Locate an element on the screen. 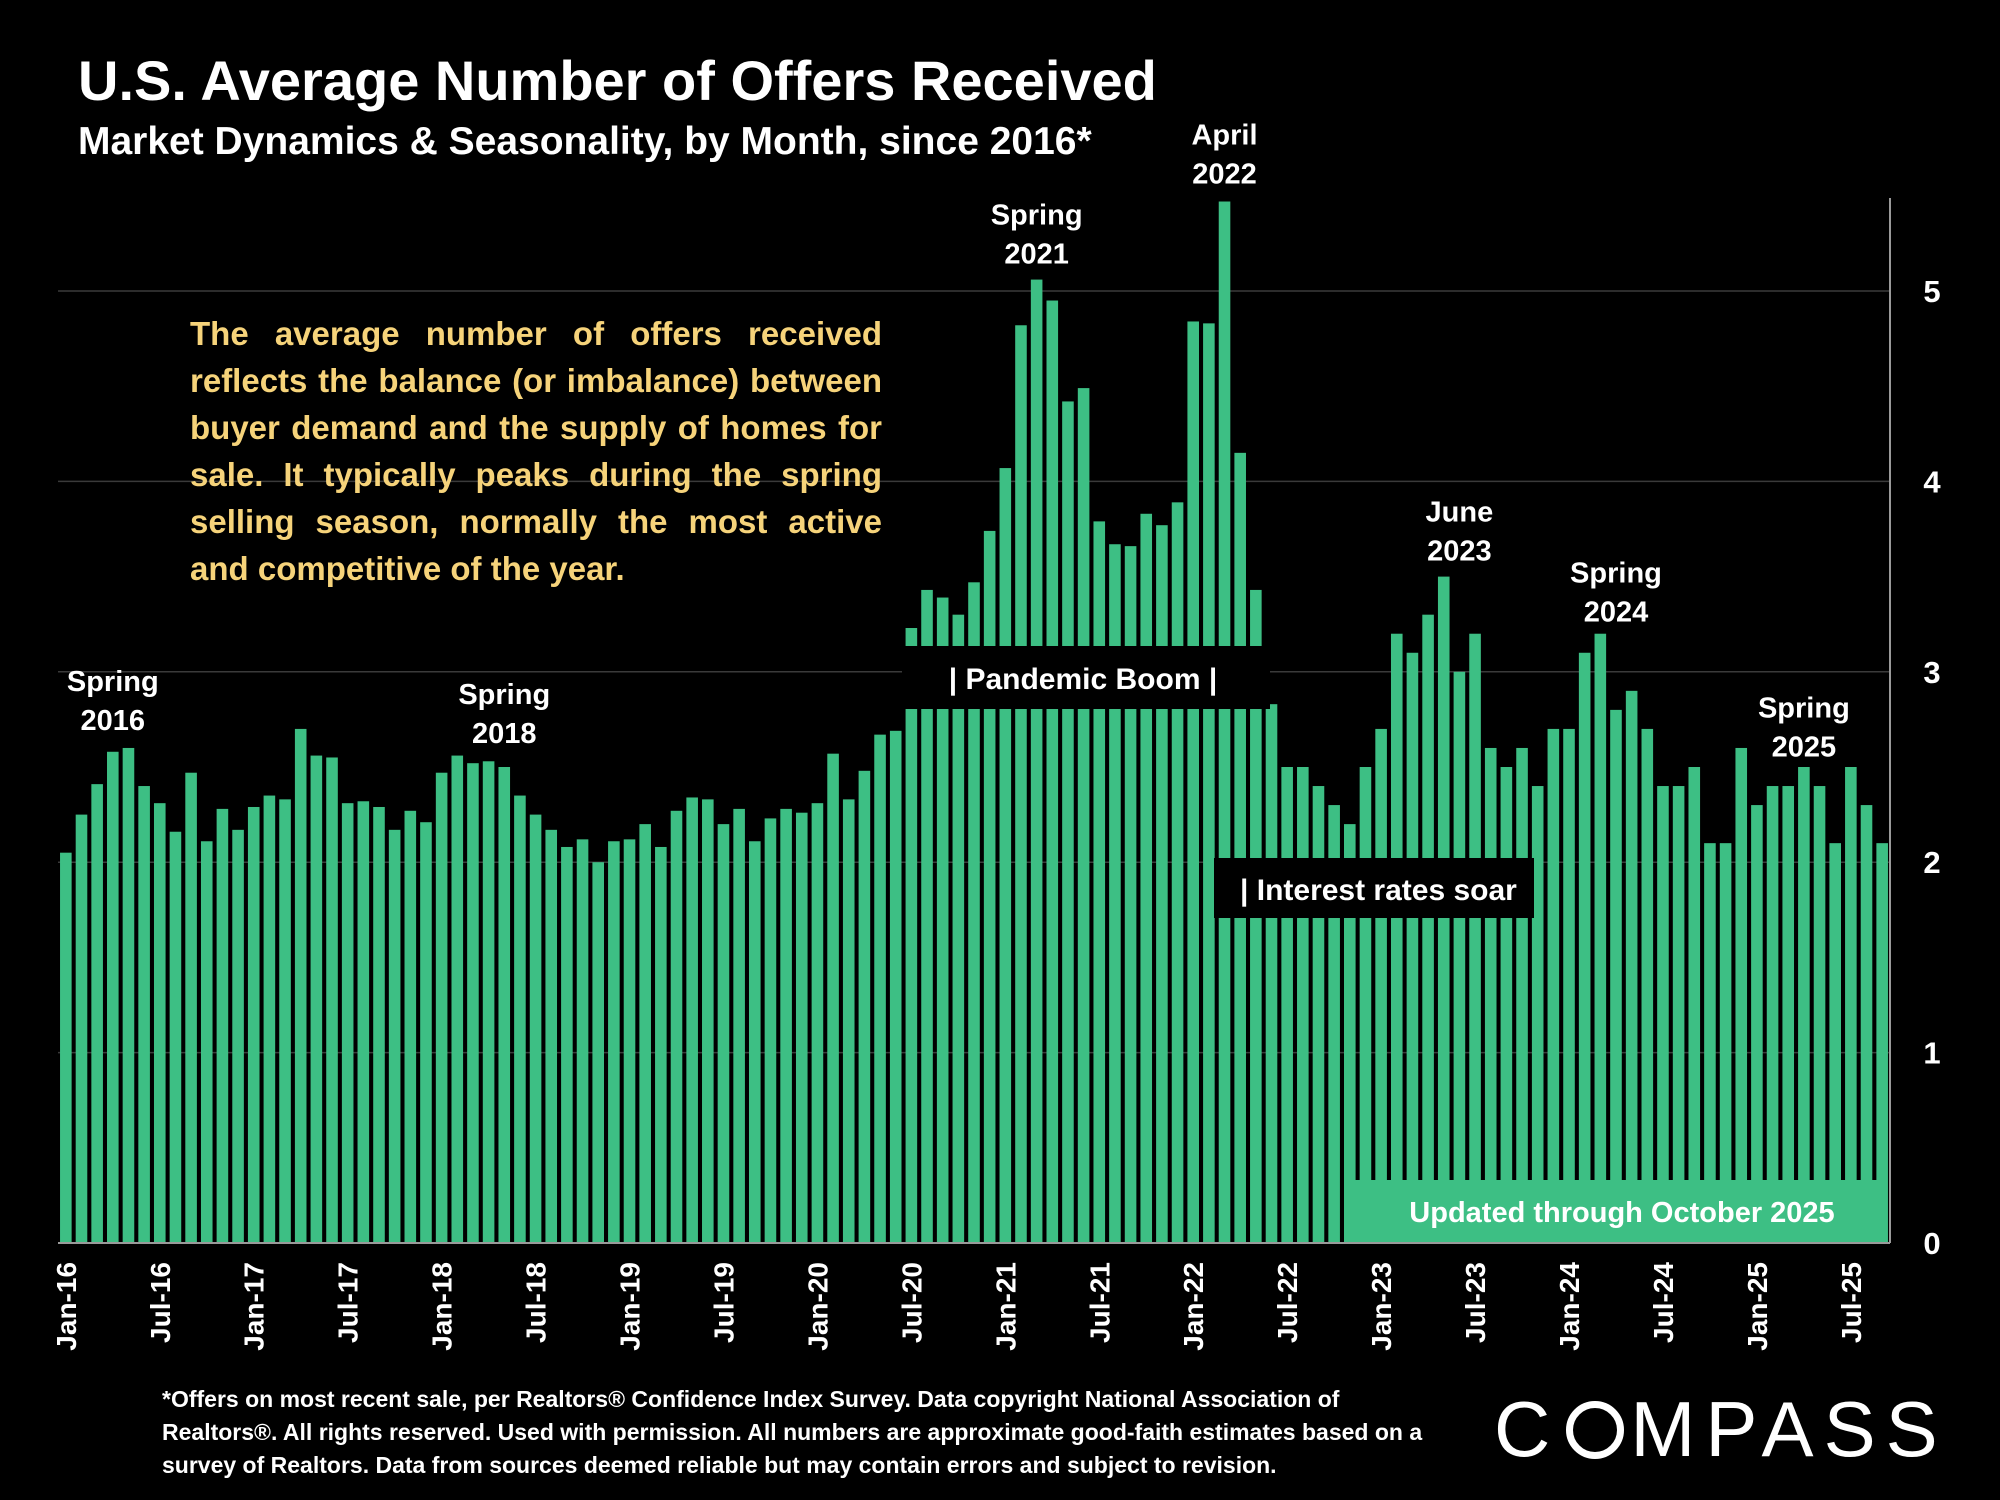 This screenshot has height=1500, width=2000. pandemic-callout-box is located at coordinates (1086, 677).